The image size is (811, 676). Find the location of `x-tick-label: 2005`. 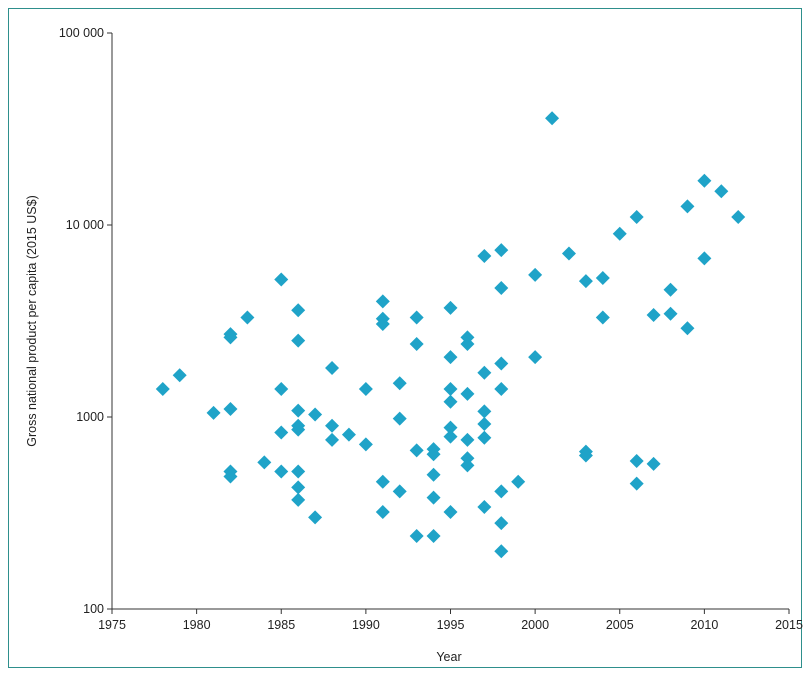

x-tick-label: 2005 is located at coordinates (620, 625).